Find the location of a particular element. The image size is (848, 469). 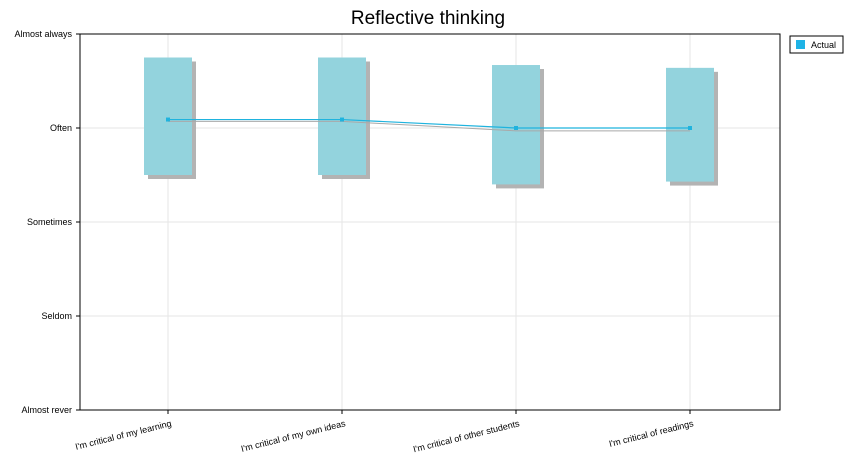

x-tick-label: I'm critical of my own ideas is located at coordinates (293, 436).